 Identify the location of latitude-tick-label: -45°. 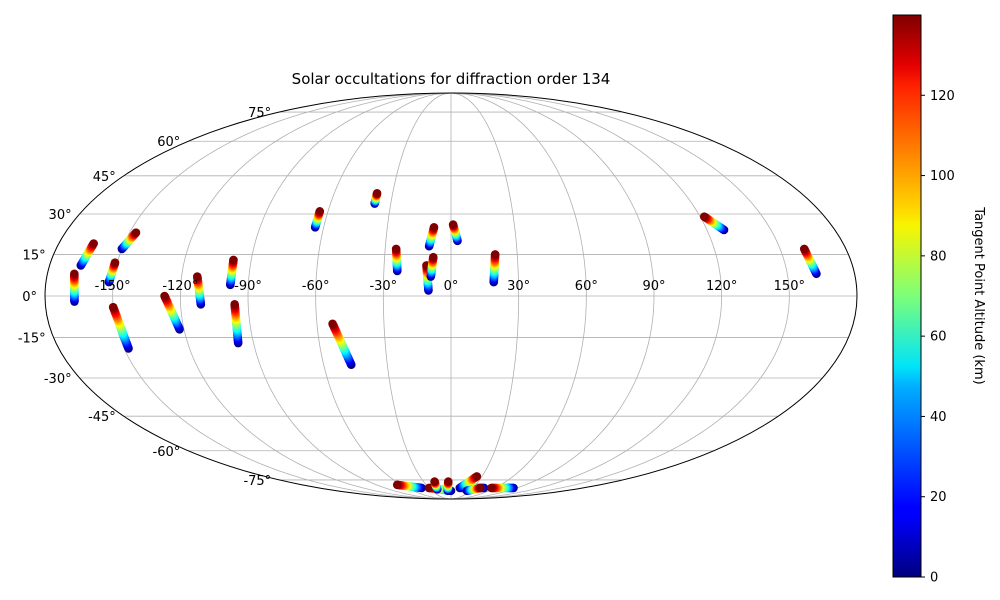
(102, 417).